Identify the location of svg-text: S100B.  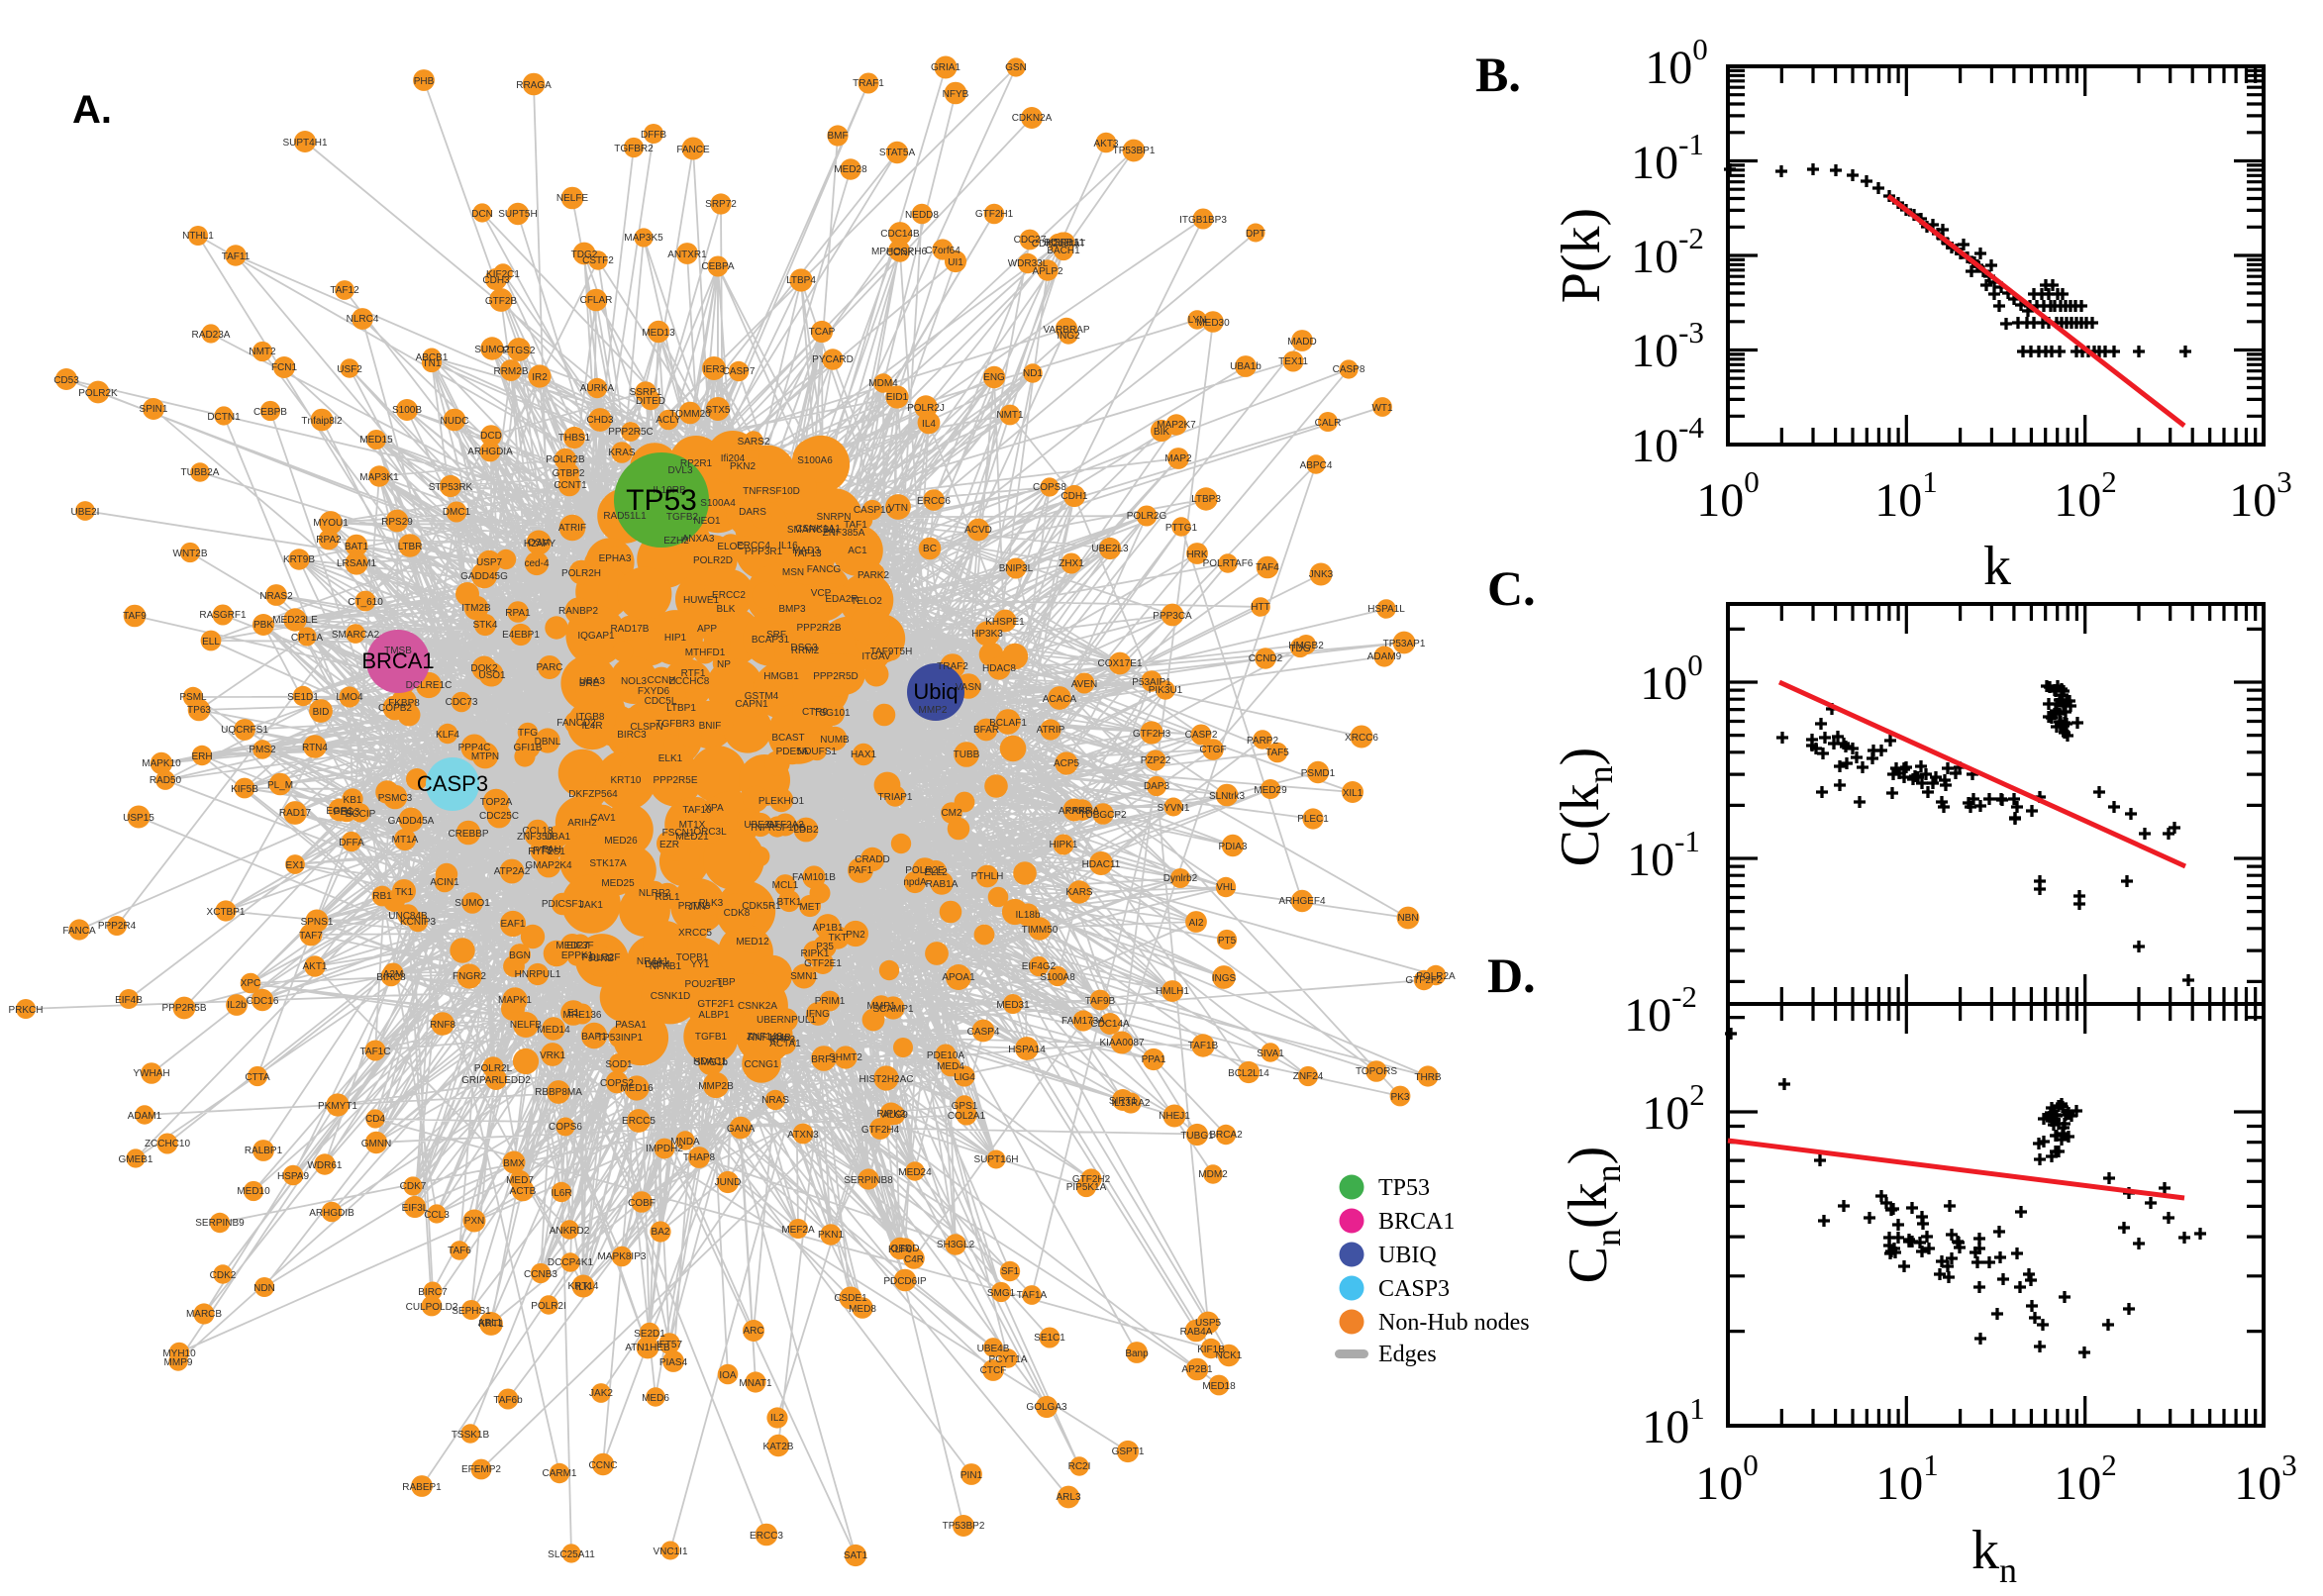
(407, 411).